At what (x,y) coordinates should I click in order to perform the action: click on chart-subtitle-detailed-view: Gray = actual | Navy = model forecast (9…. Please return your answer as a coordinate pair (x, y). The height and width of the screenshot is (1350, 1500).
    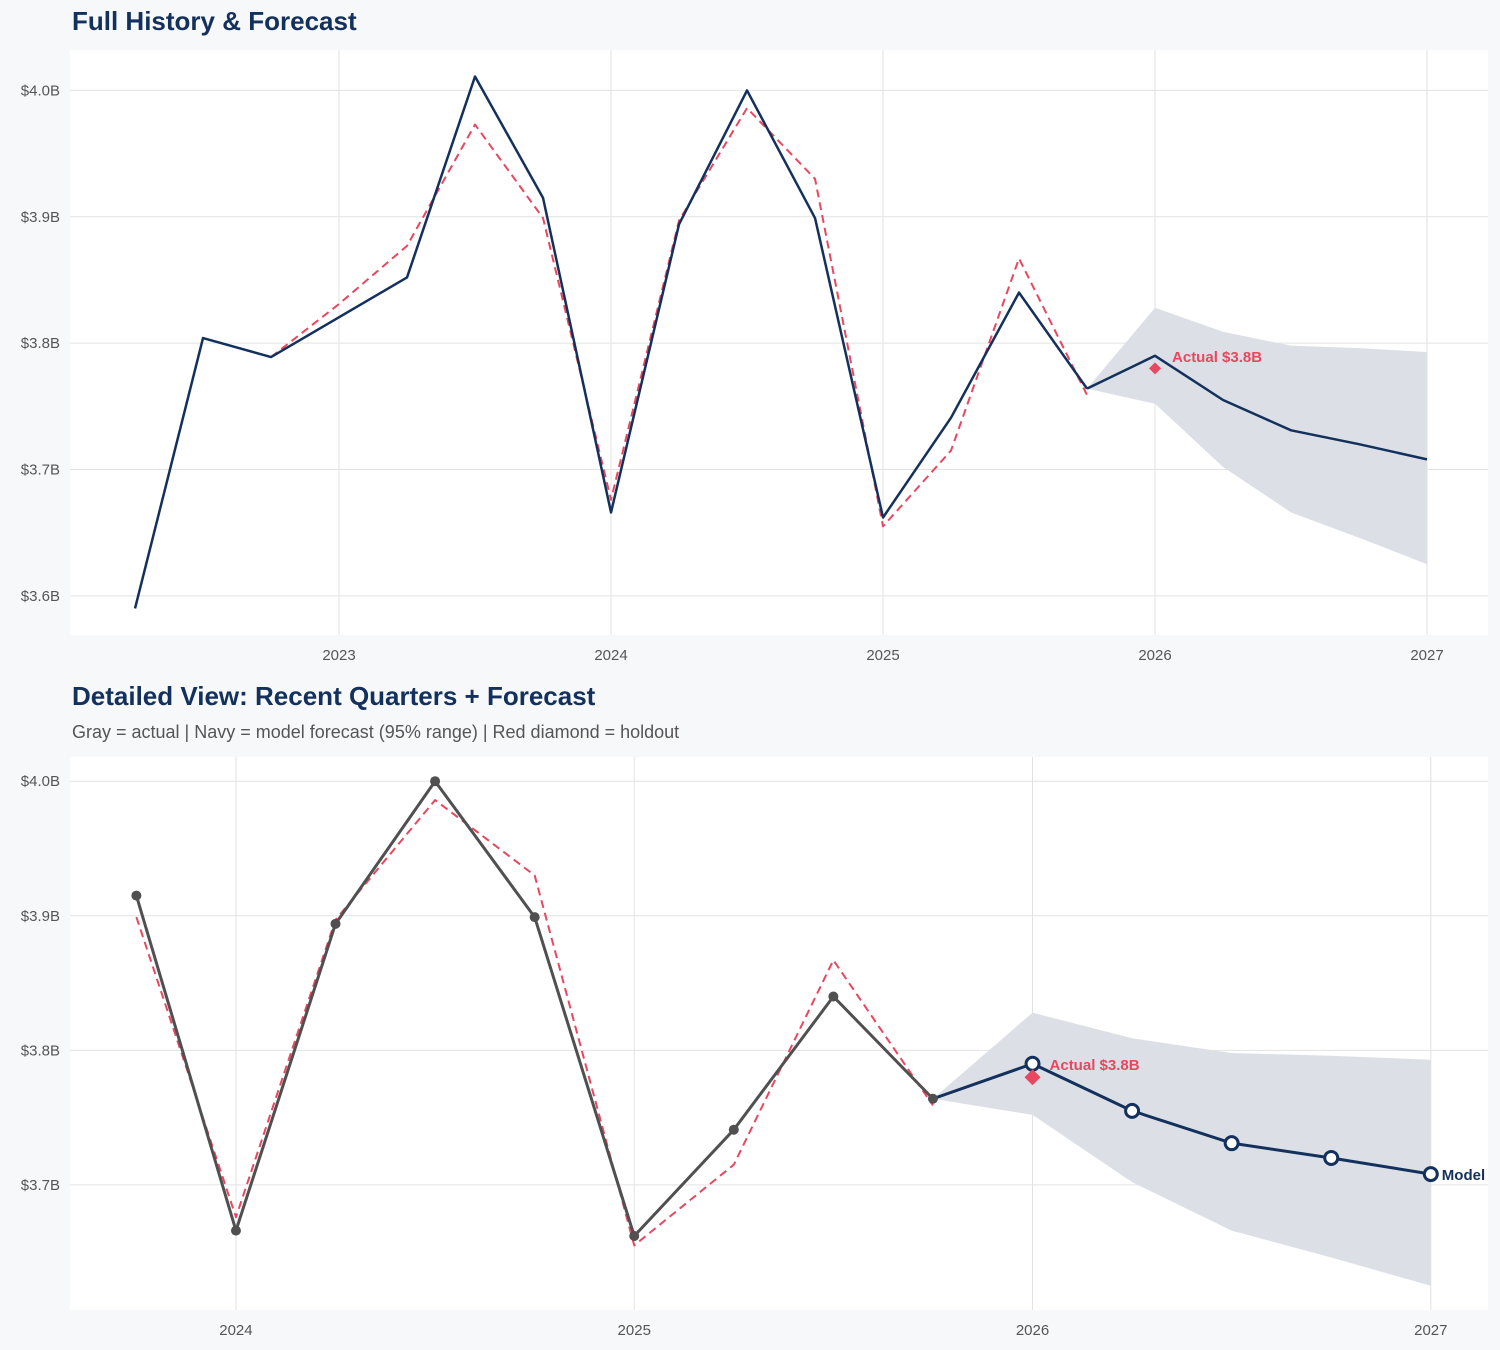
    Looking at the image, I should click on (376, 732).